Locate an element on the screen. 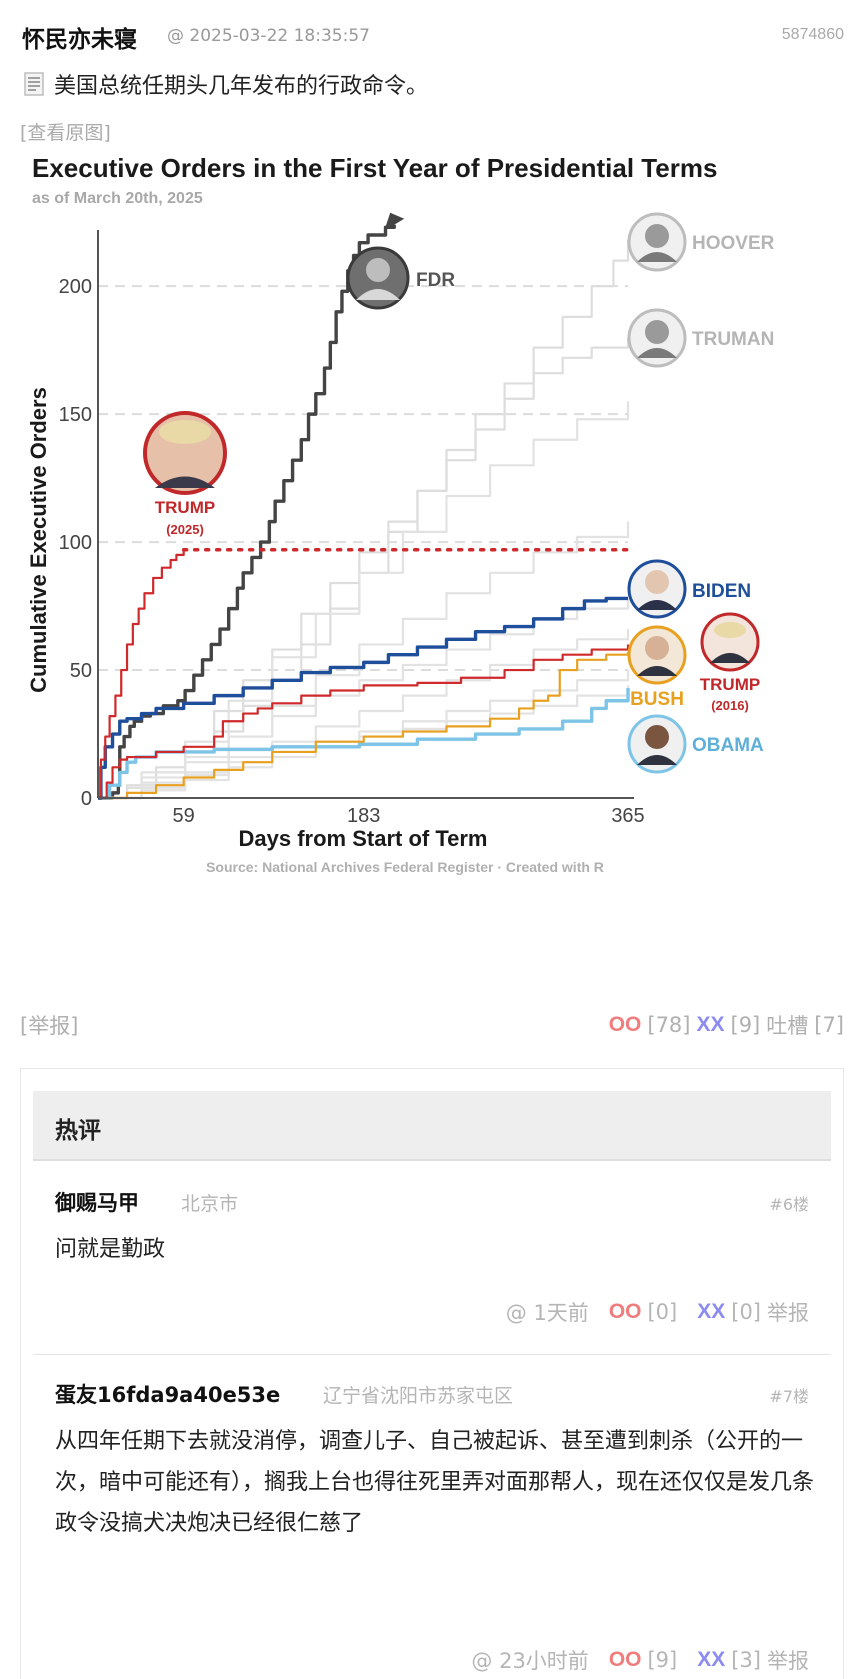 The width and height of the screenshot is (864, 1679). post-text-content: 美国总统任期头几年发布的行政命令。 is located at coordinates (241, 86).